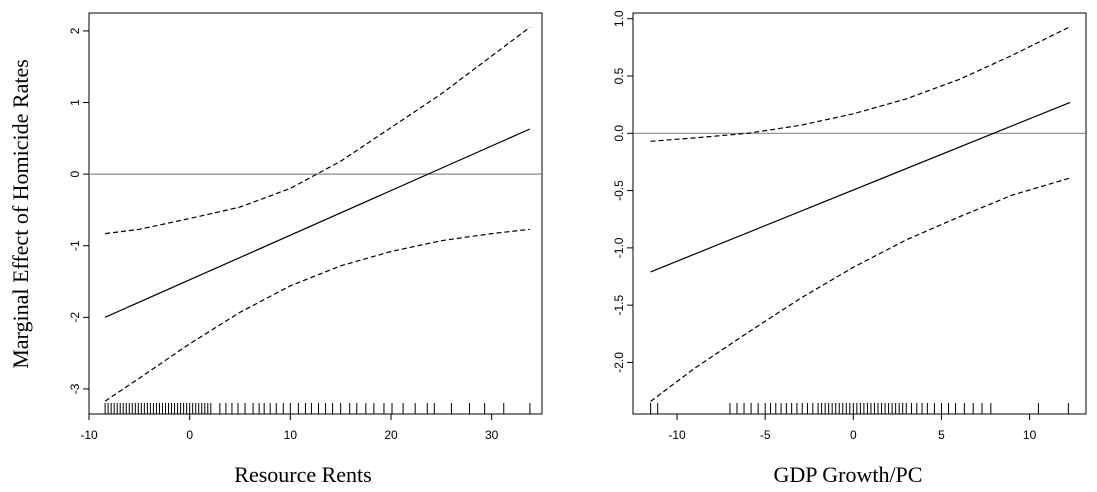  Describe the element at coordinates (765, 435) in the screenshot. I see `x-tick-label: -5` at that location.